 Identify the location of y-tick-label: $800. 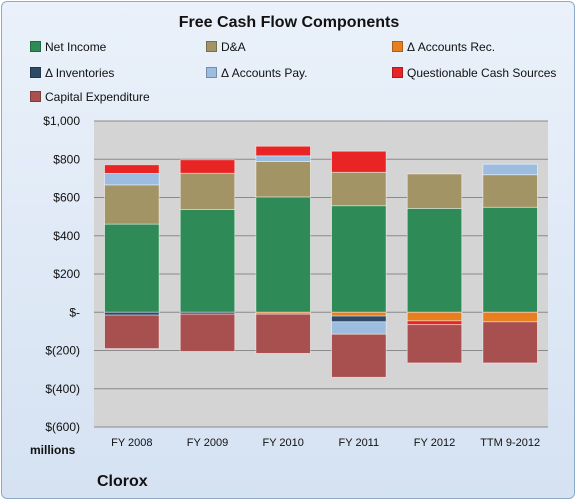
(66, 159).